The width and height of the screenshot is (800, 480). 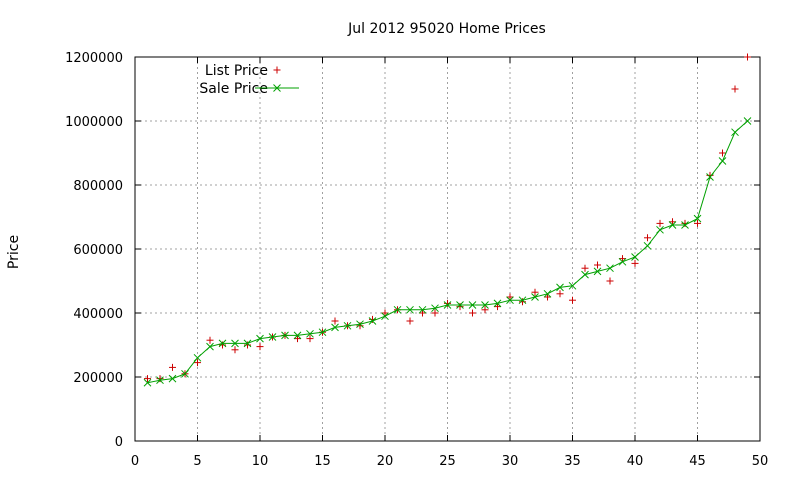 What do you see at coordinates (14, 252) in the screenshot?
I see `y-axis-label: Price` at bounding box center [14, 252].